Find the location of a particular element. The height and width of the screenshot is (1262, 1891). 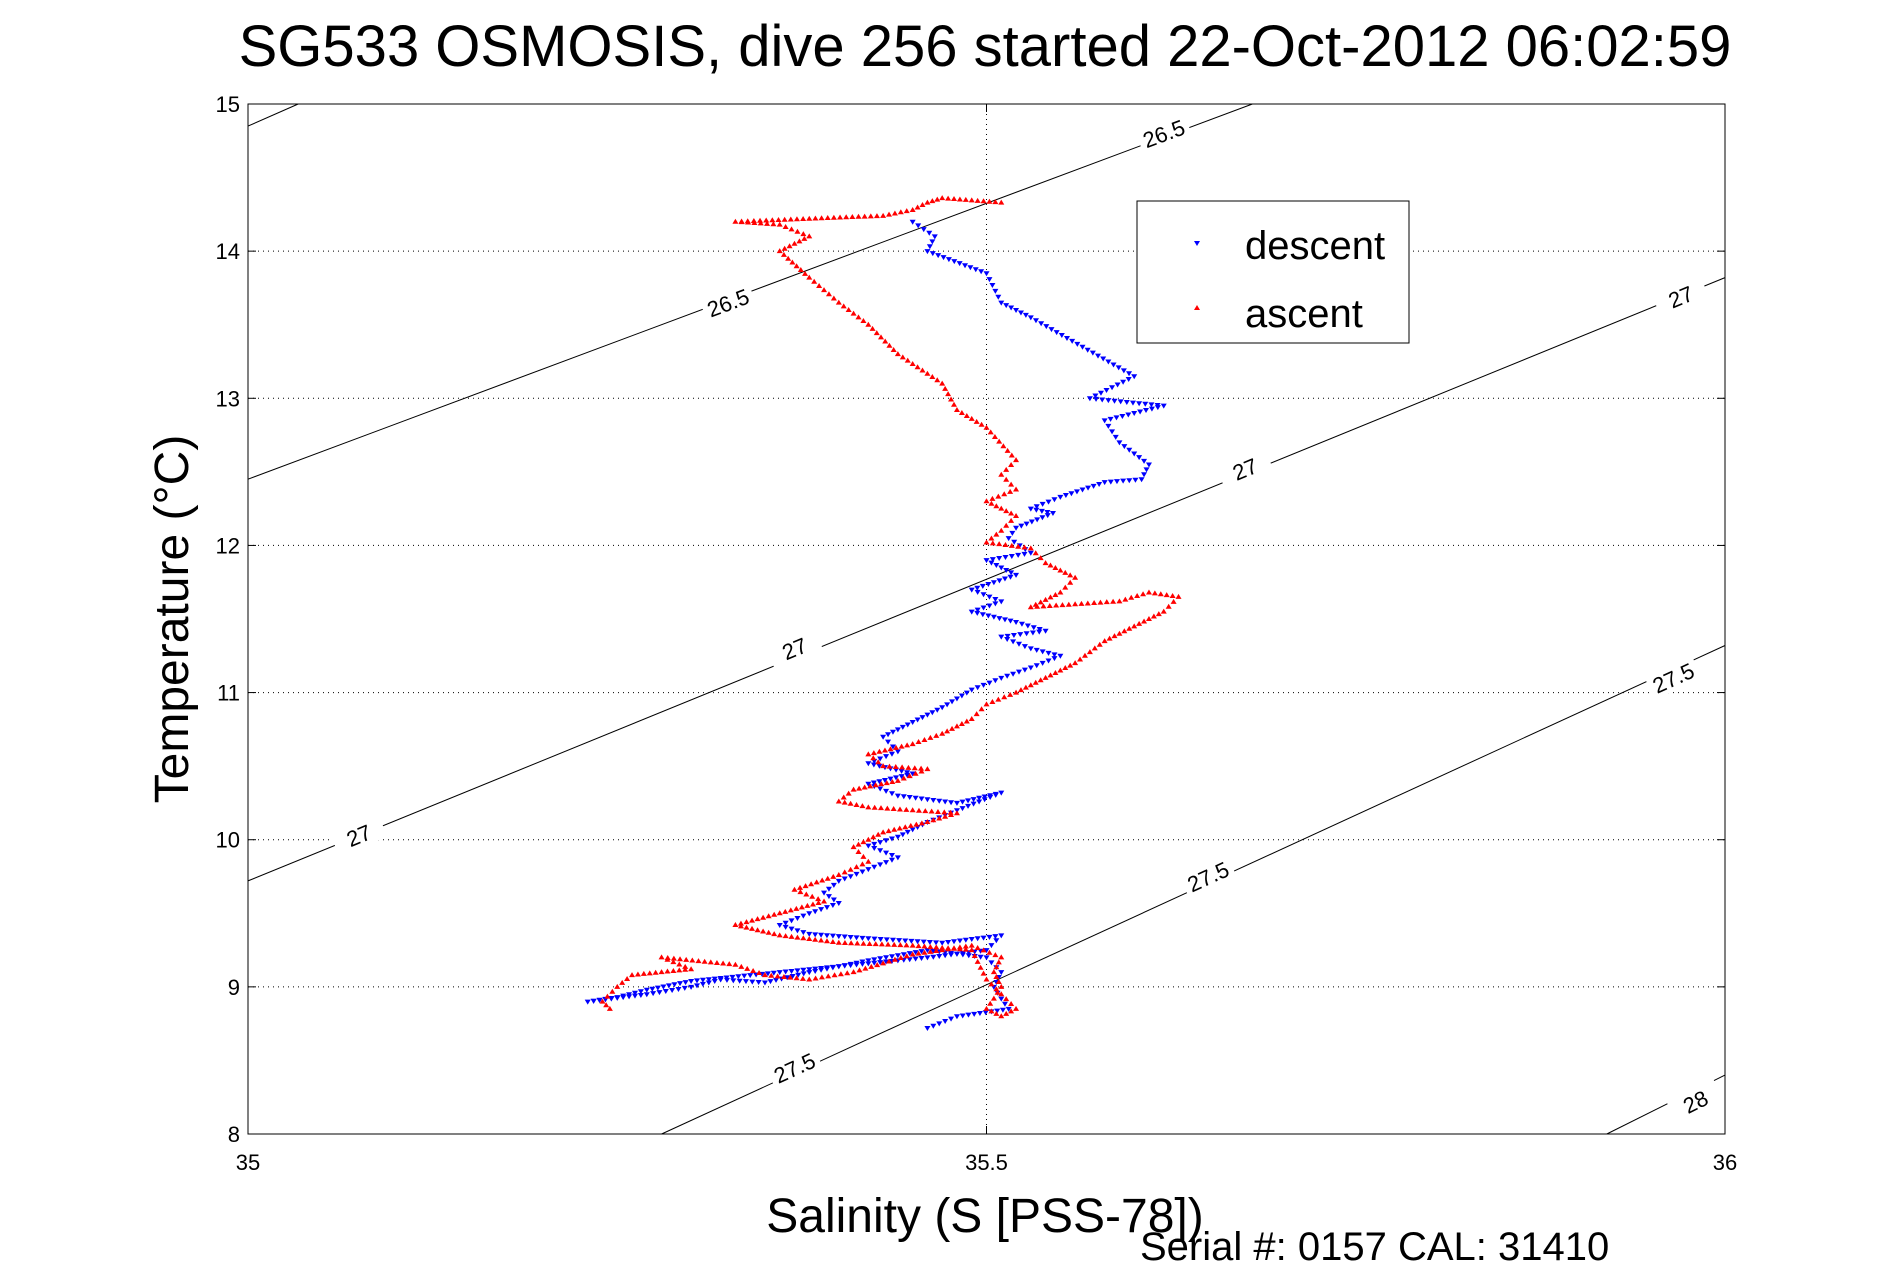

legend-descent-marker is located at coordinates (1197, 243).